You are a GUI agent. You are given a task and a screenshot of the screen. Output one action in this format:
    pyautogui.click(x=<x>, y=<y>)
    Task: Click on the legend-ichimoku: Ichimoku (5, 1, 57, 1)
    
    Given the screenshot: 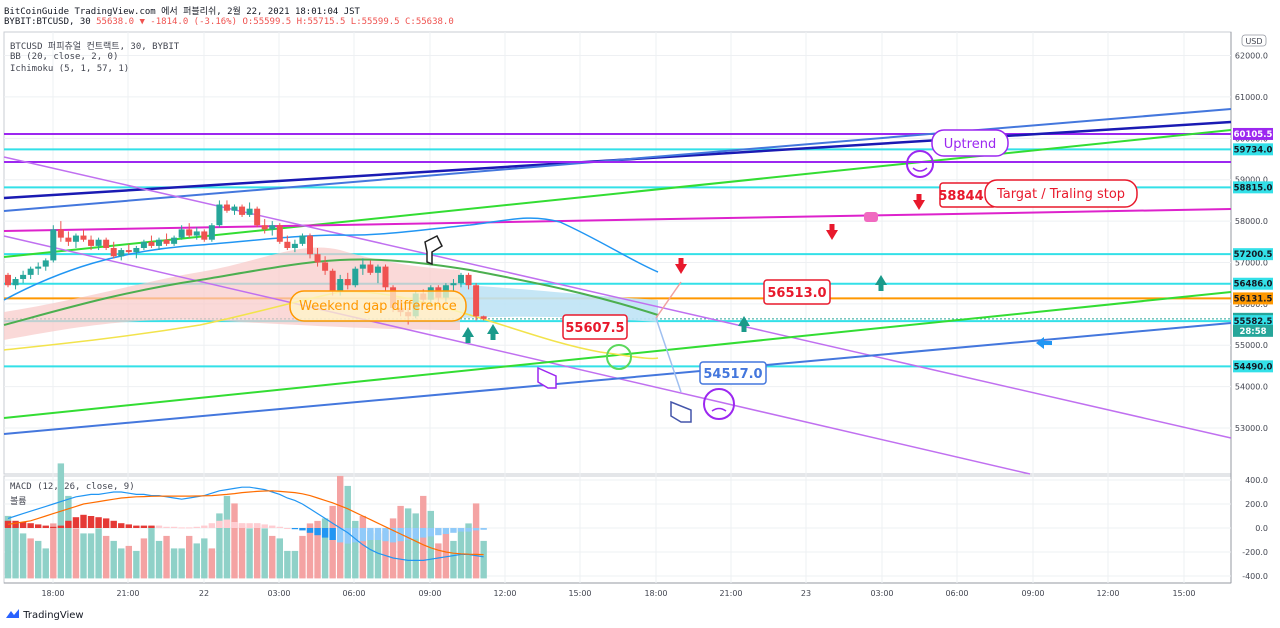 What is the action you would take?
    pyautogui.click(x=70, y=69)
    